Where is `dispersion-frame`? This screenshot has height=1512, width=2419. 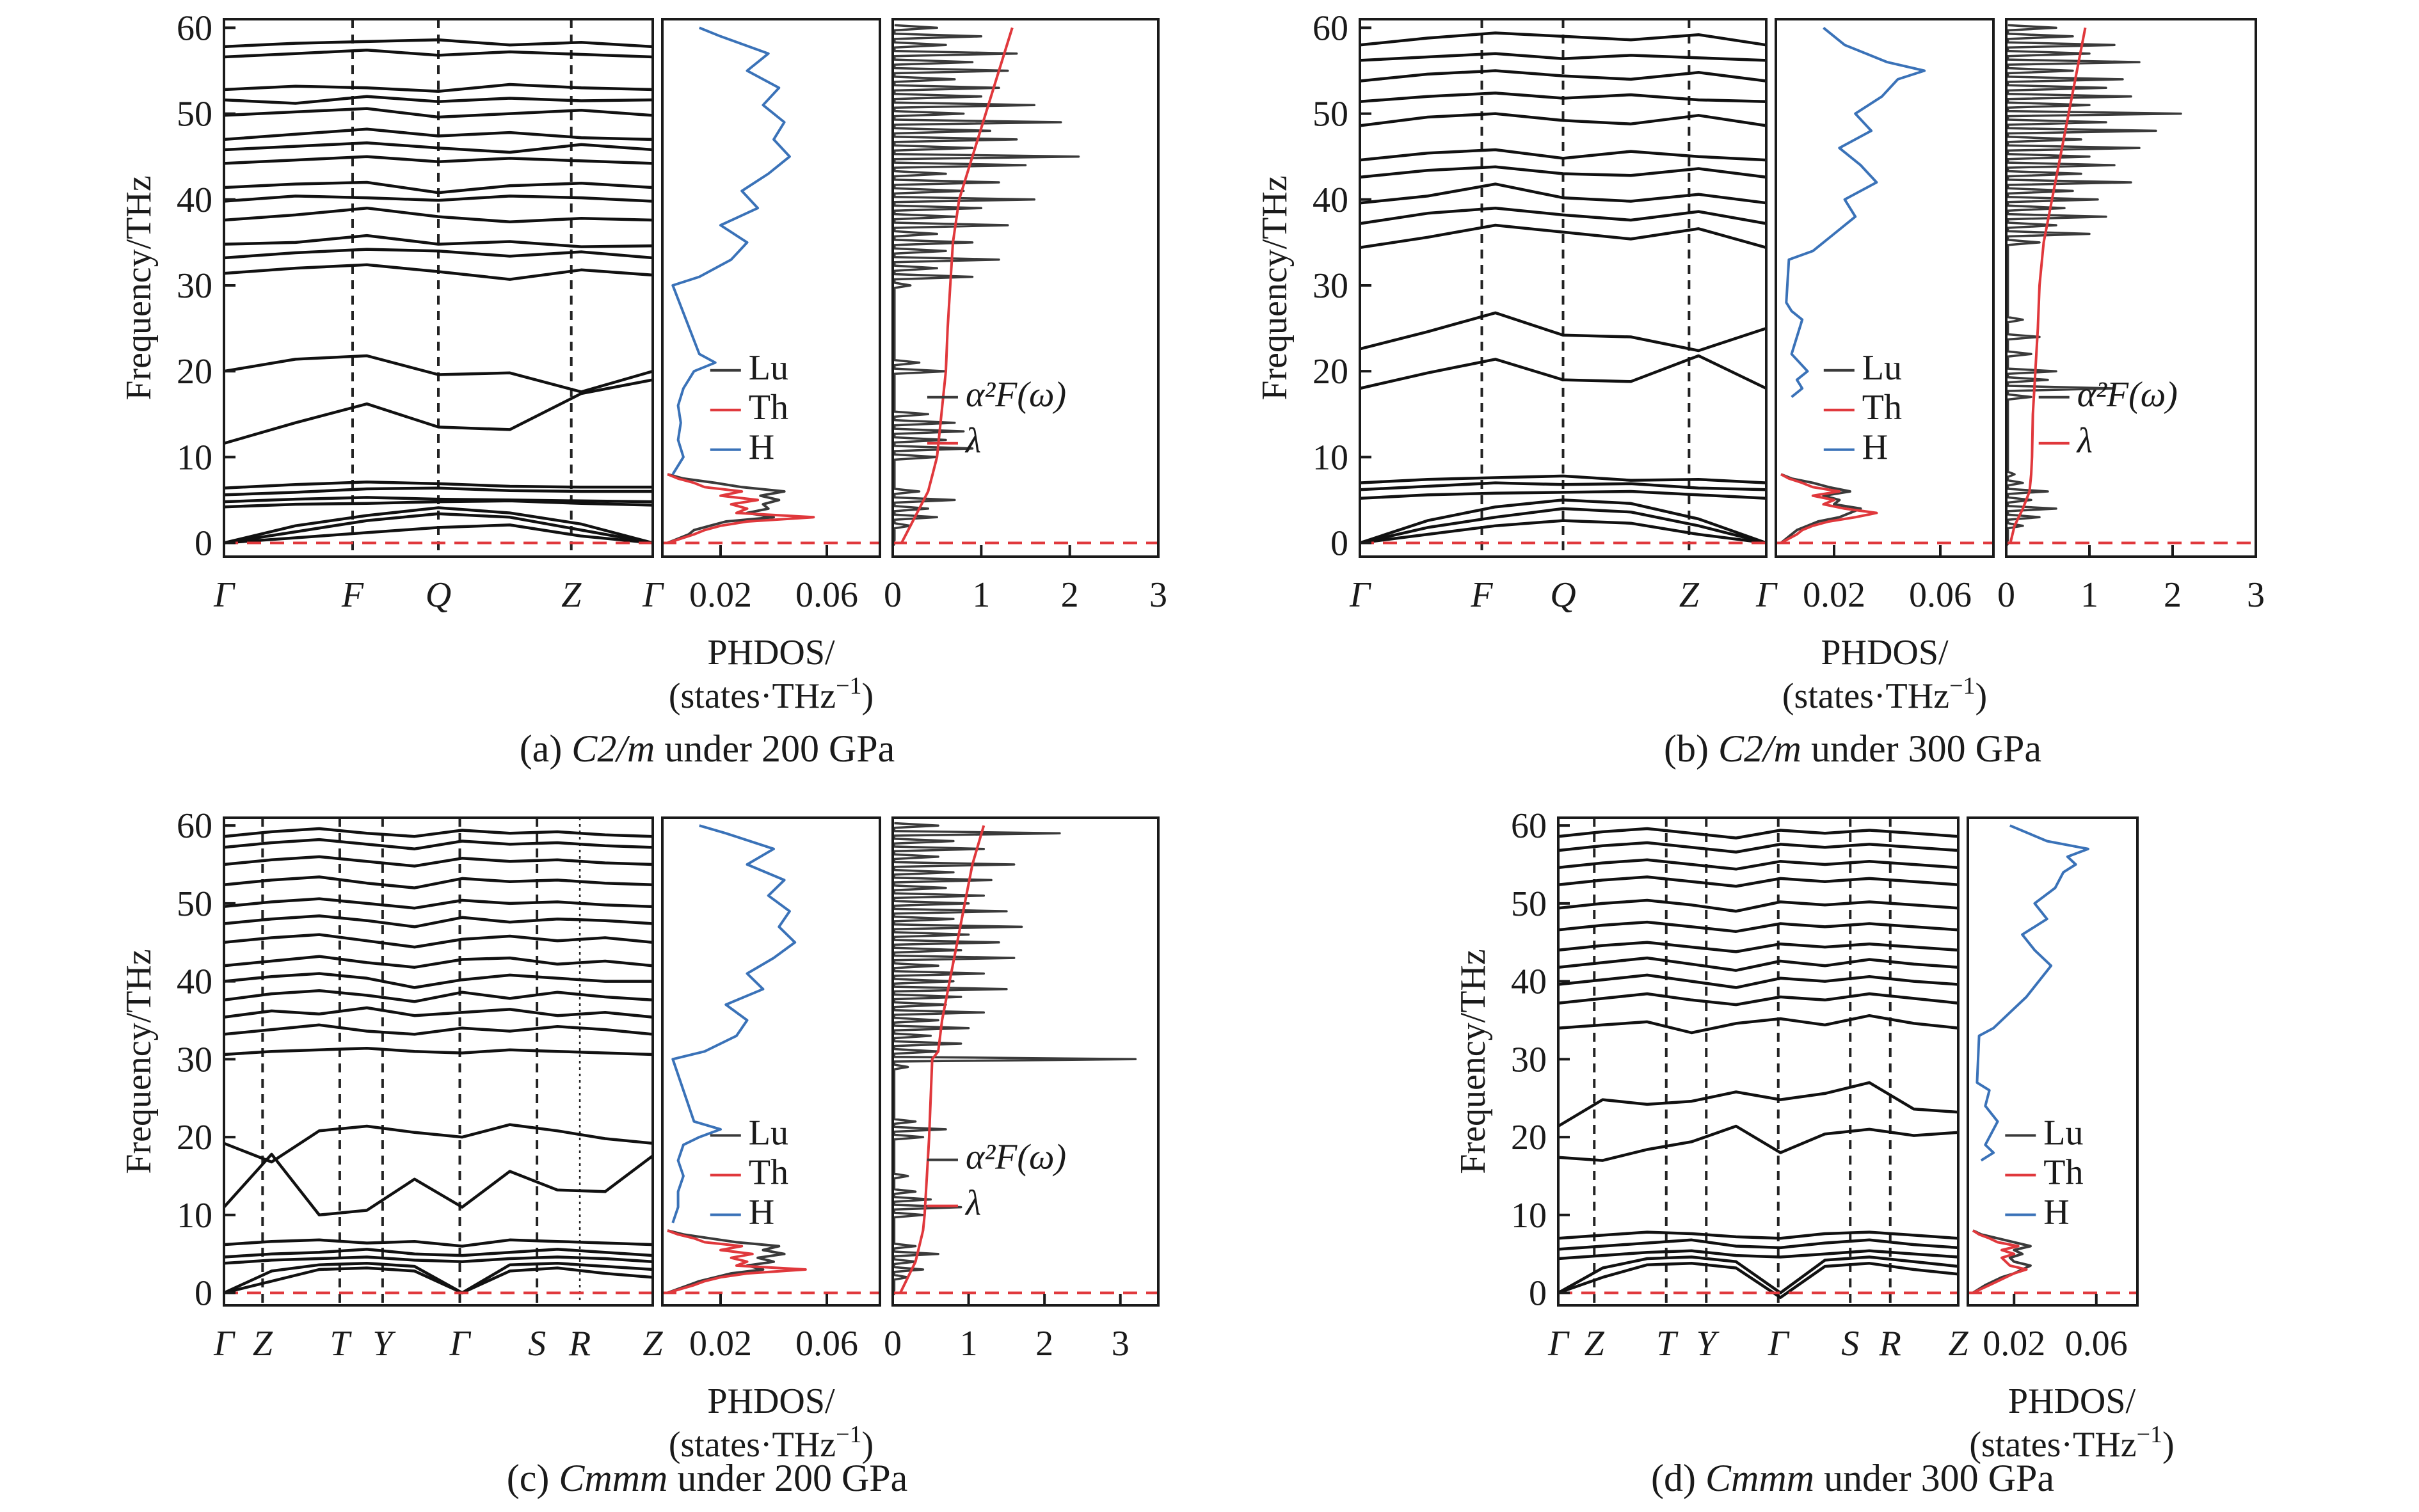
dispersion-frame is located at coordinates (438, 1061).